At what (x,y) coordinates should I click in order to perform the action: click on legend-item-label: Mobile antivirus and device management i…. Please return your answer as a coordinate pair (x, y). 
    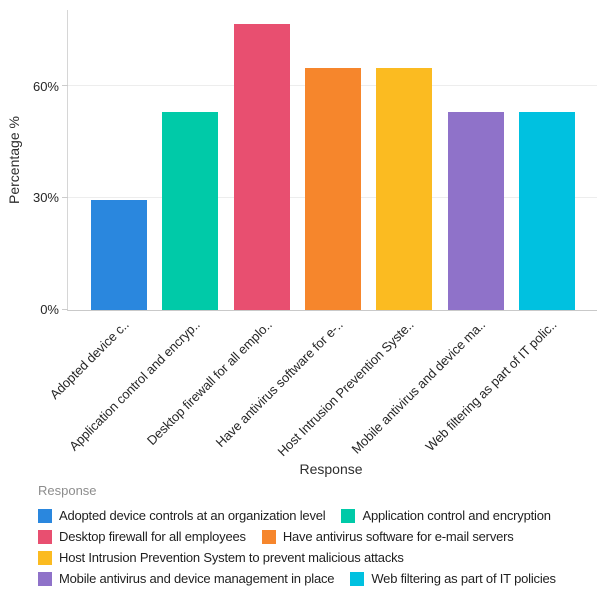
    Looking at the image, I should click on (197, 578).